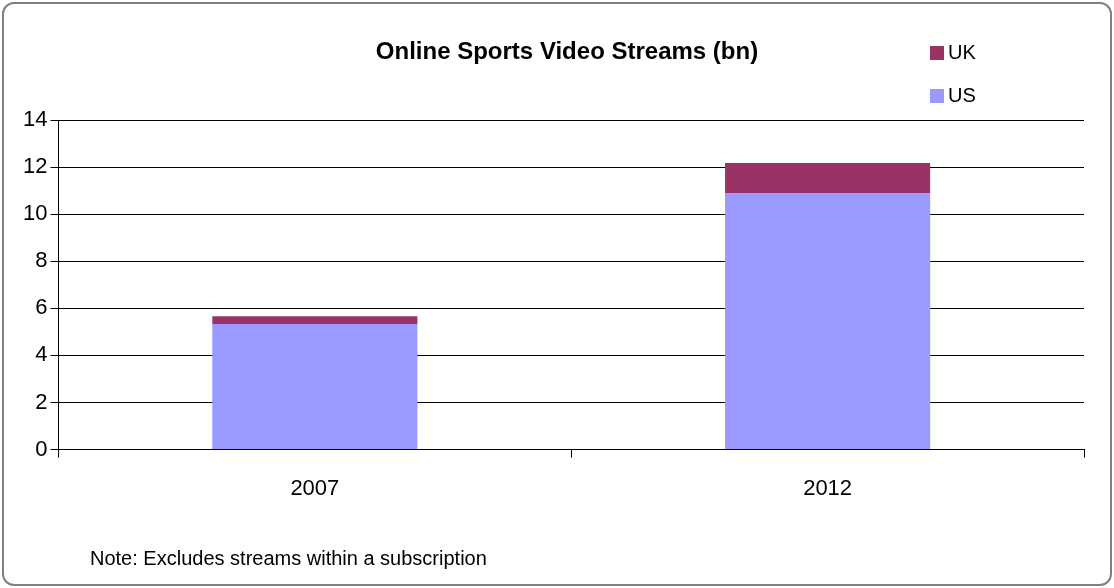  Describe the element at coordinates (567, 50) in the screenshot. I see `chart-title: Online Sports Video Streams (bn)` at that location.